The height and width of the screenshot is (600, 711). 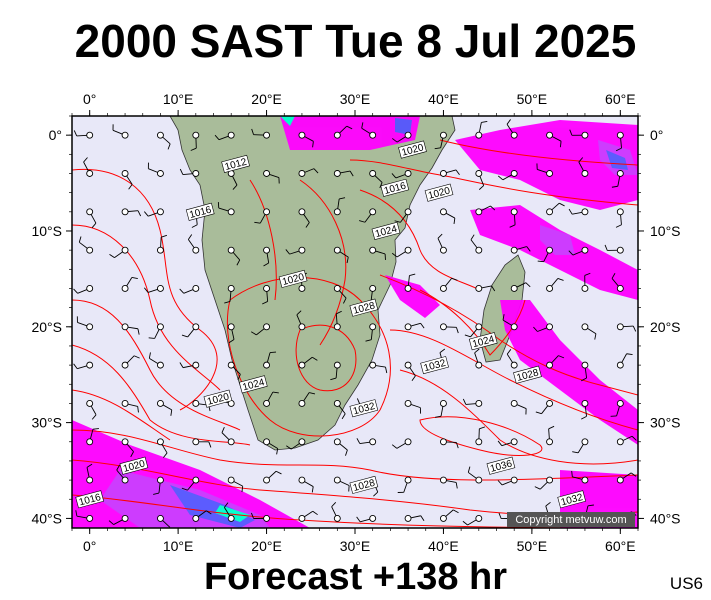 I want to click on copyright-box, so click(x=571, y=519).